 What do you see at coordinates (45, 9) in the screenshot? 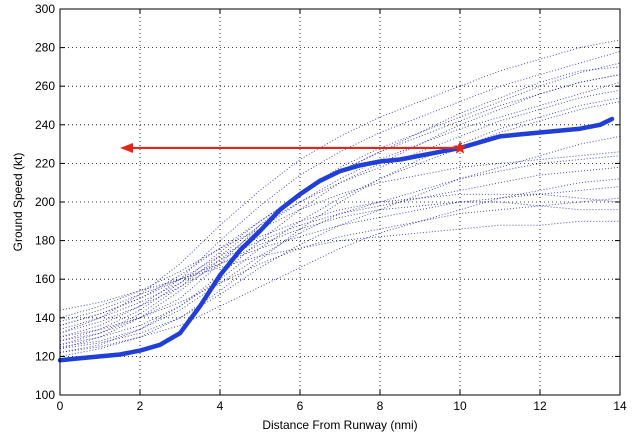
I see `y-tick-label: 300` at bounding box center [45, 9].